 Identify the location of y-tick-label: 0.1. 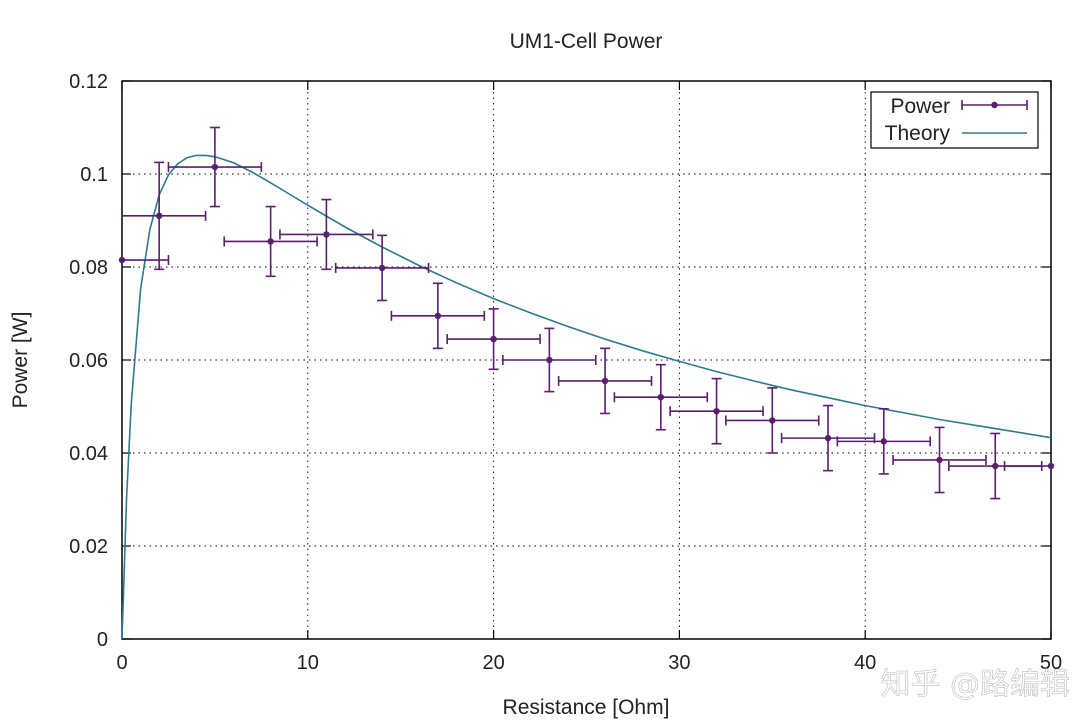
(94, 175).